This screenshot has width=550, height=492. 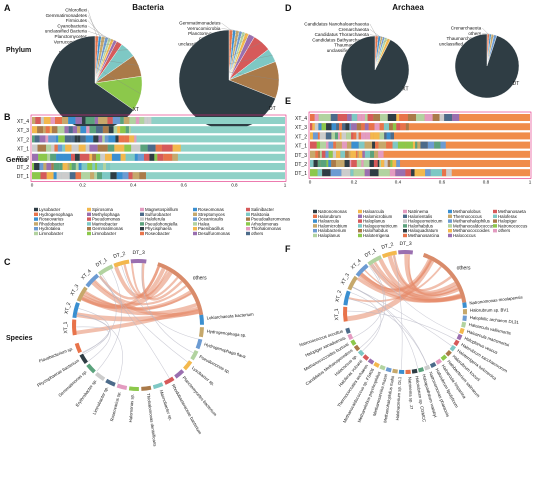 I want to click on pie-title: XT, so click(x=136, y=110).